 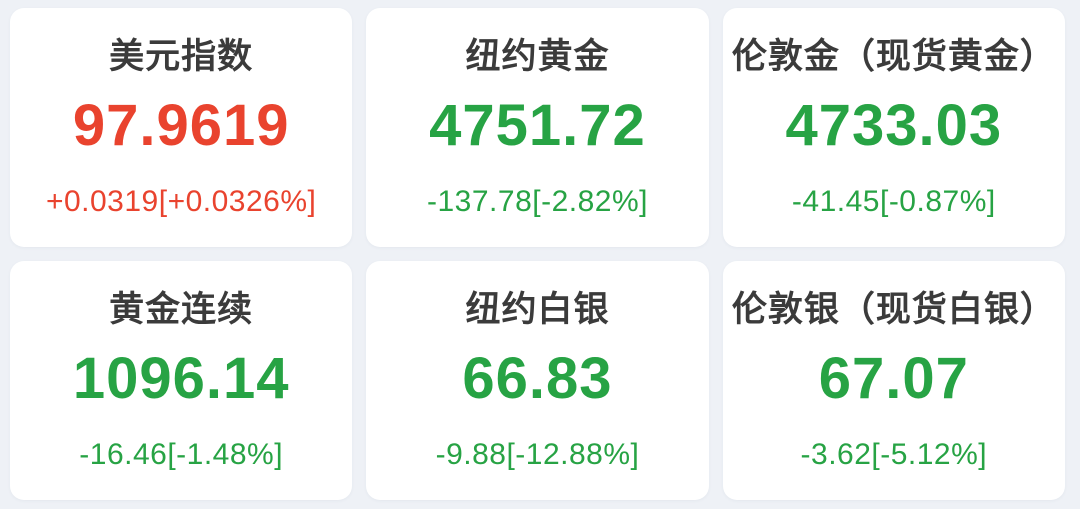 I want to click on quote-card-london-gold: 伦敦金（现货黄金） 4733.03 -41.45[-0.87%], so click(x=893, y=127).